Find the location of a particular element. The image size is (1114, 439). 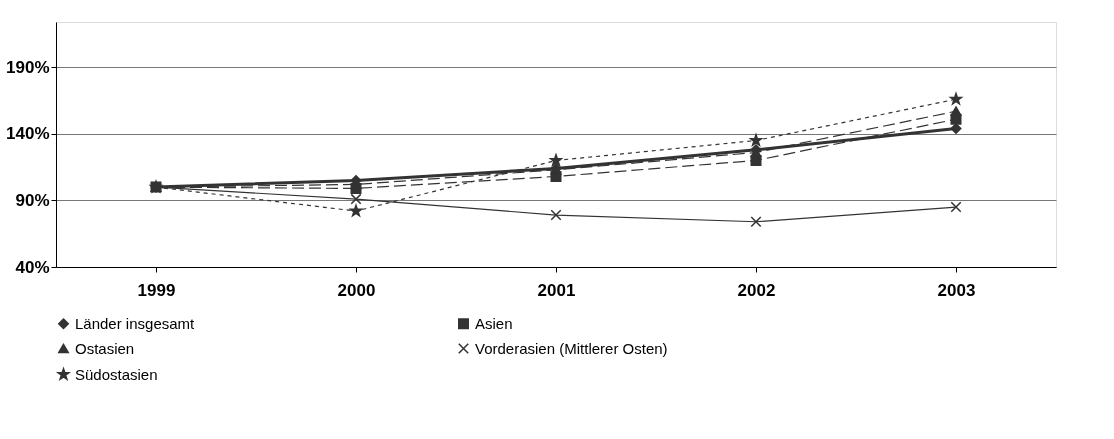

legend-label: Ostasien is located at coordinates (105, 348).